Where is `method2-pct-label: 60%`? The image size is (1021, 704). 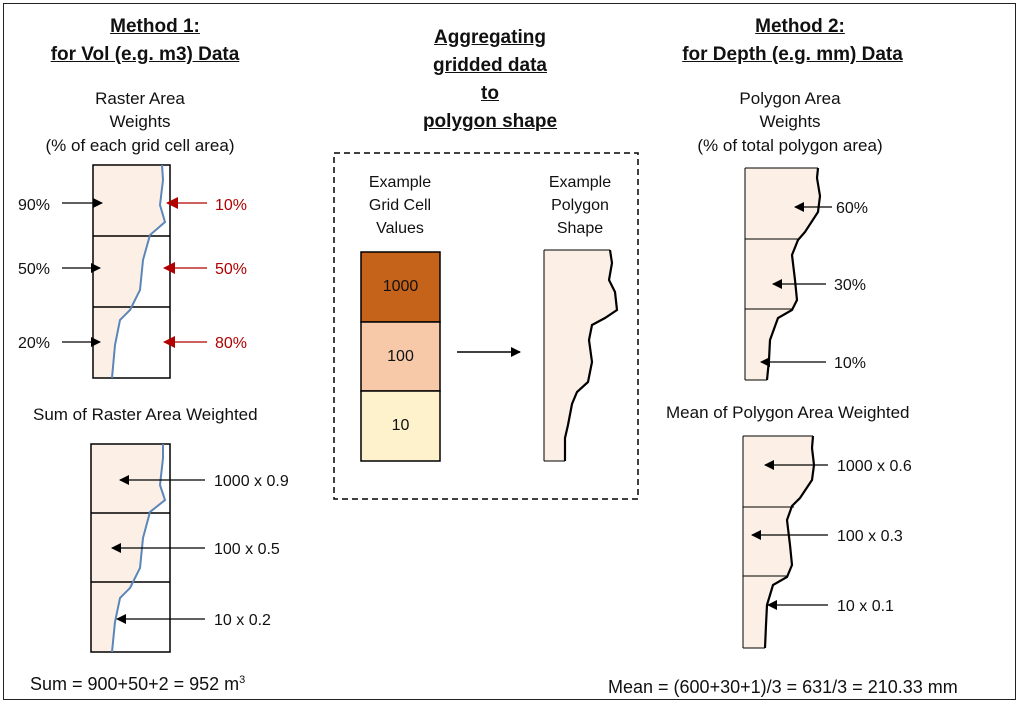
method2-pct-label: 60% is located at coordinates (852, 208).